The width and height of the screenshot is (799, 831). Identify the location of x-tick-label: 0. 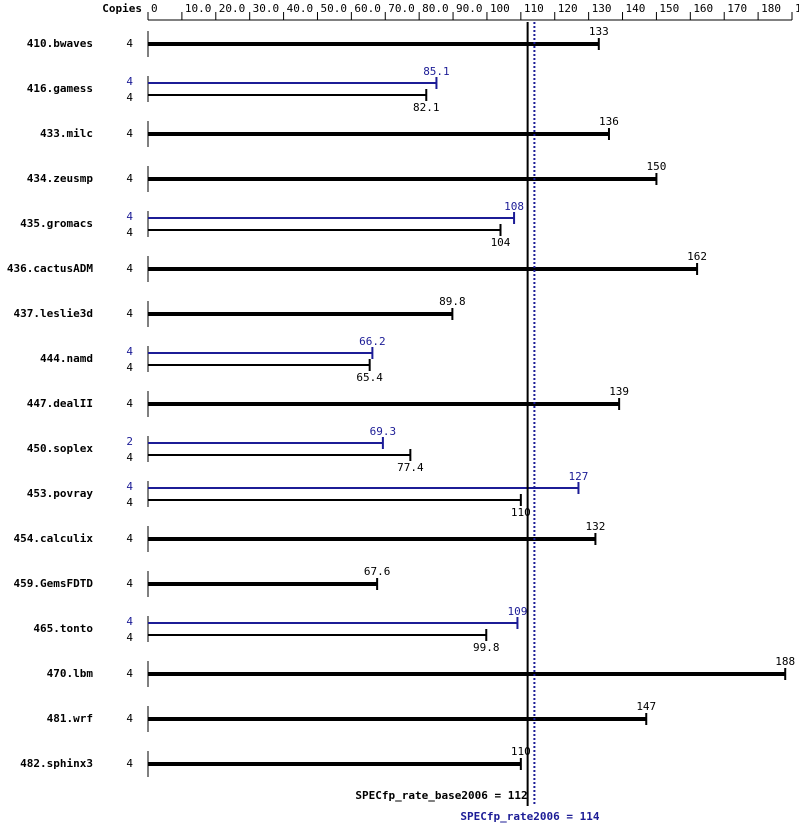
(154, 8).